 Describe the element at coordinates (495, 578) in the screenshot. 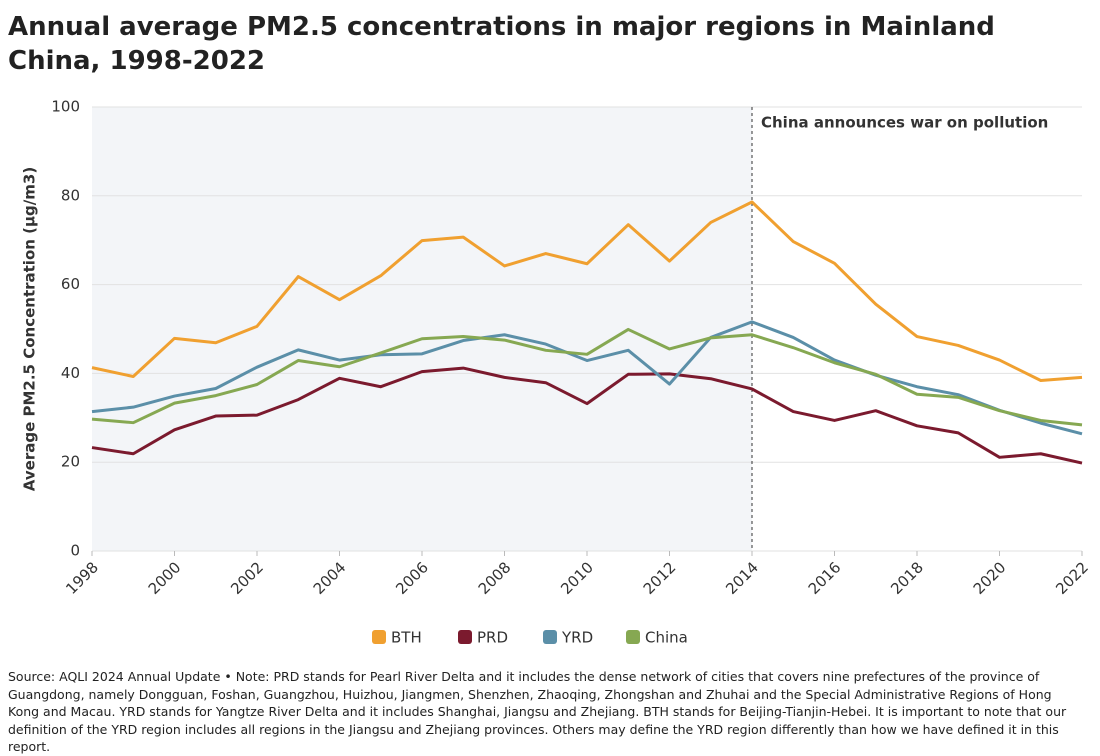

I see `x-tick-label: 2008` at that location.